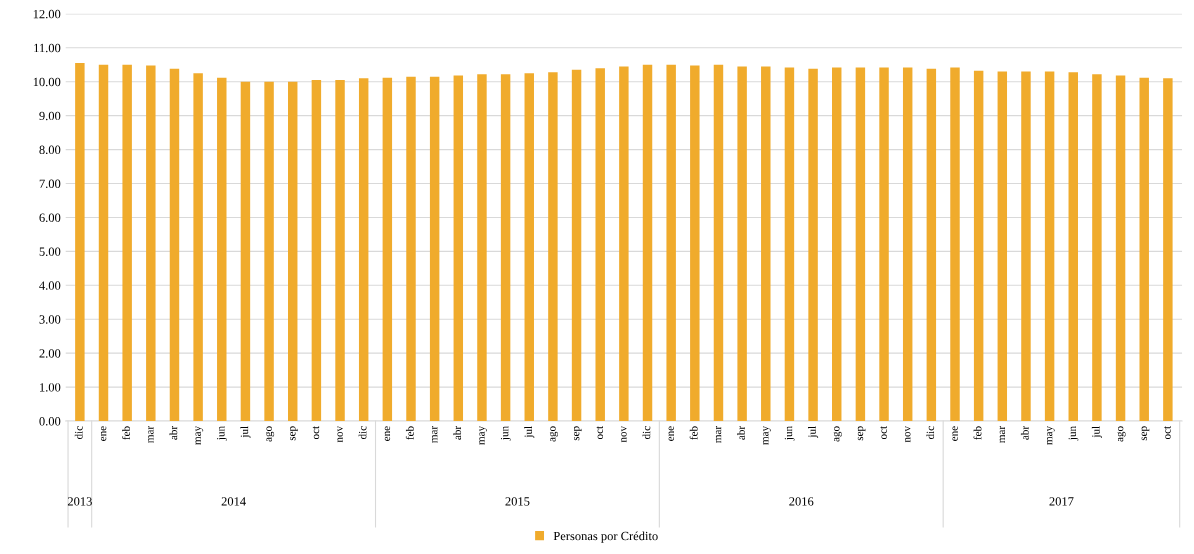 This screenshot has height=554, width=1194. What do you see at coordinates (233, 501) in the screenshot?
I see `text: 2014` at bounding box center [233, 501].